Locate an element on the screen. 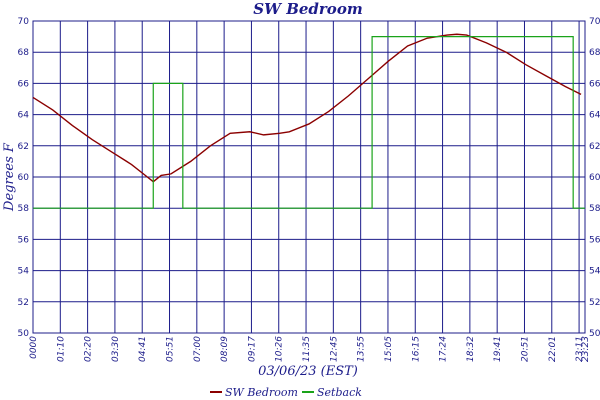 The image size is (600, 400). y-tick-label-right: 56 is located at coordinates (594, 240).